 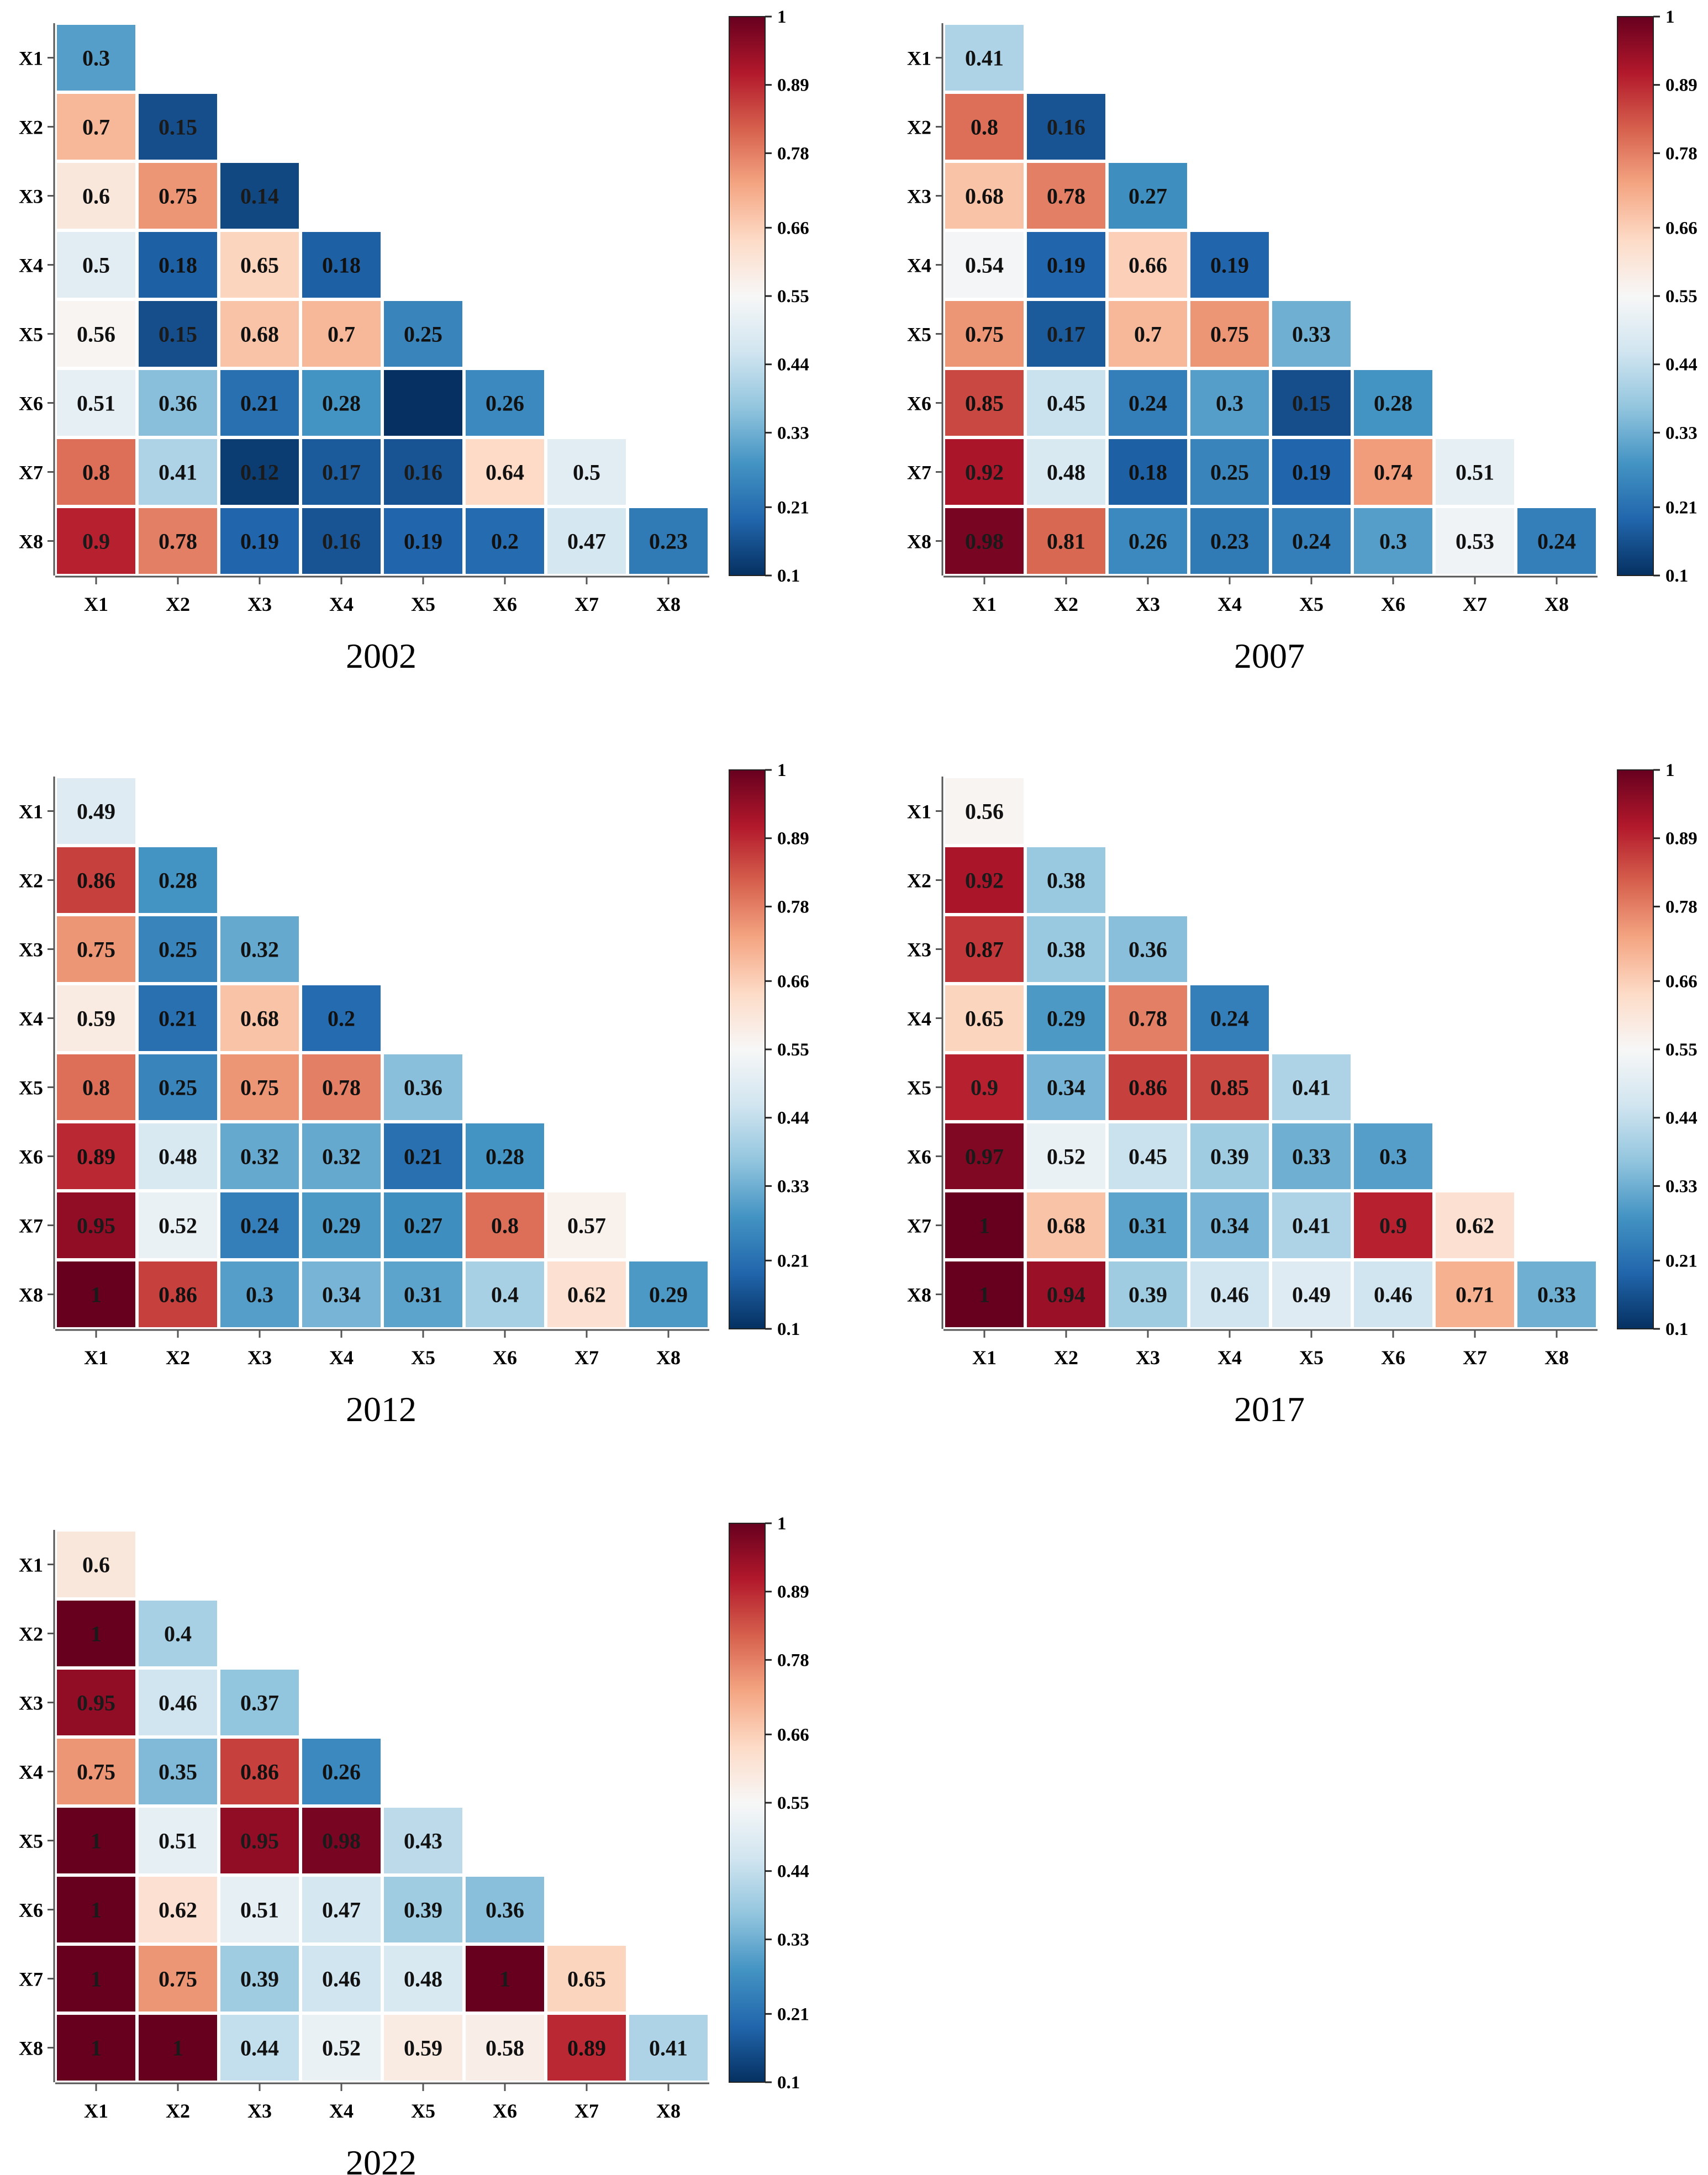 What do you see at coordinates (1311, 604) in the screenshot?
I see `x-tick-label: X5` at bounding box center [1311, 604].